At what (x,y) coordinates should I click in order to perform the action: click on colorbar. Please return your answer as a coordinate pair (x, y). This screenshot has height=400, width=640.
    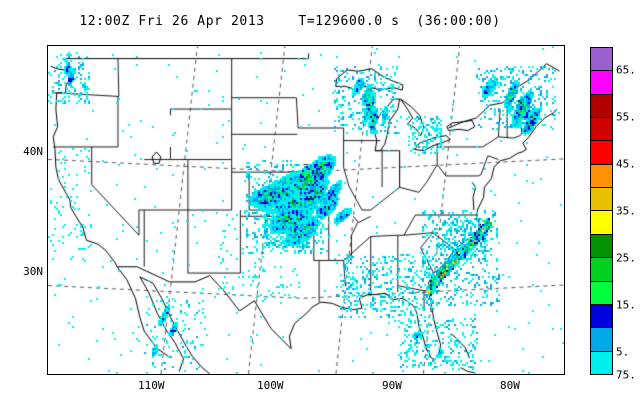
    Looking at the image, I should click on (601, 211).